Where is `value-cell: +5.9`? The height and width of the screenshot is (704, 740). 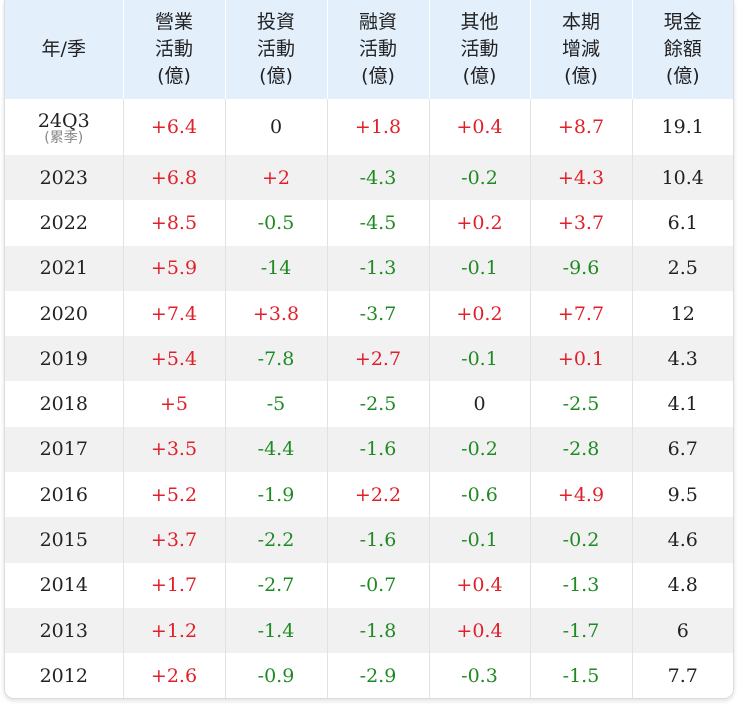
value-cell: +5.9 is located at coordinates (173, 268).